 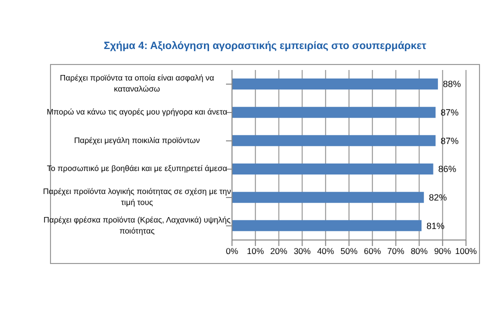 I want to click on y-tick-label: Το προσωπικό με βοηθάει και με εξυπηρετεί άμεσα, so click(x=137, y=169).